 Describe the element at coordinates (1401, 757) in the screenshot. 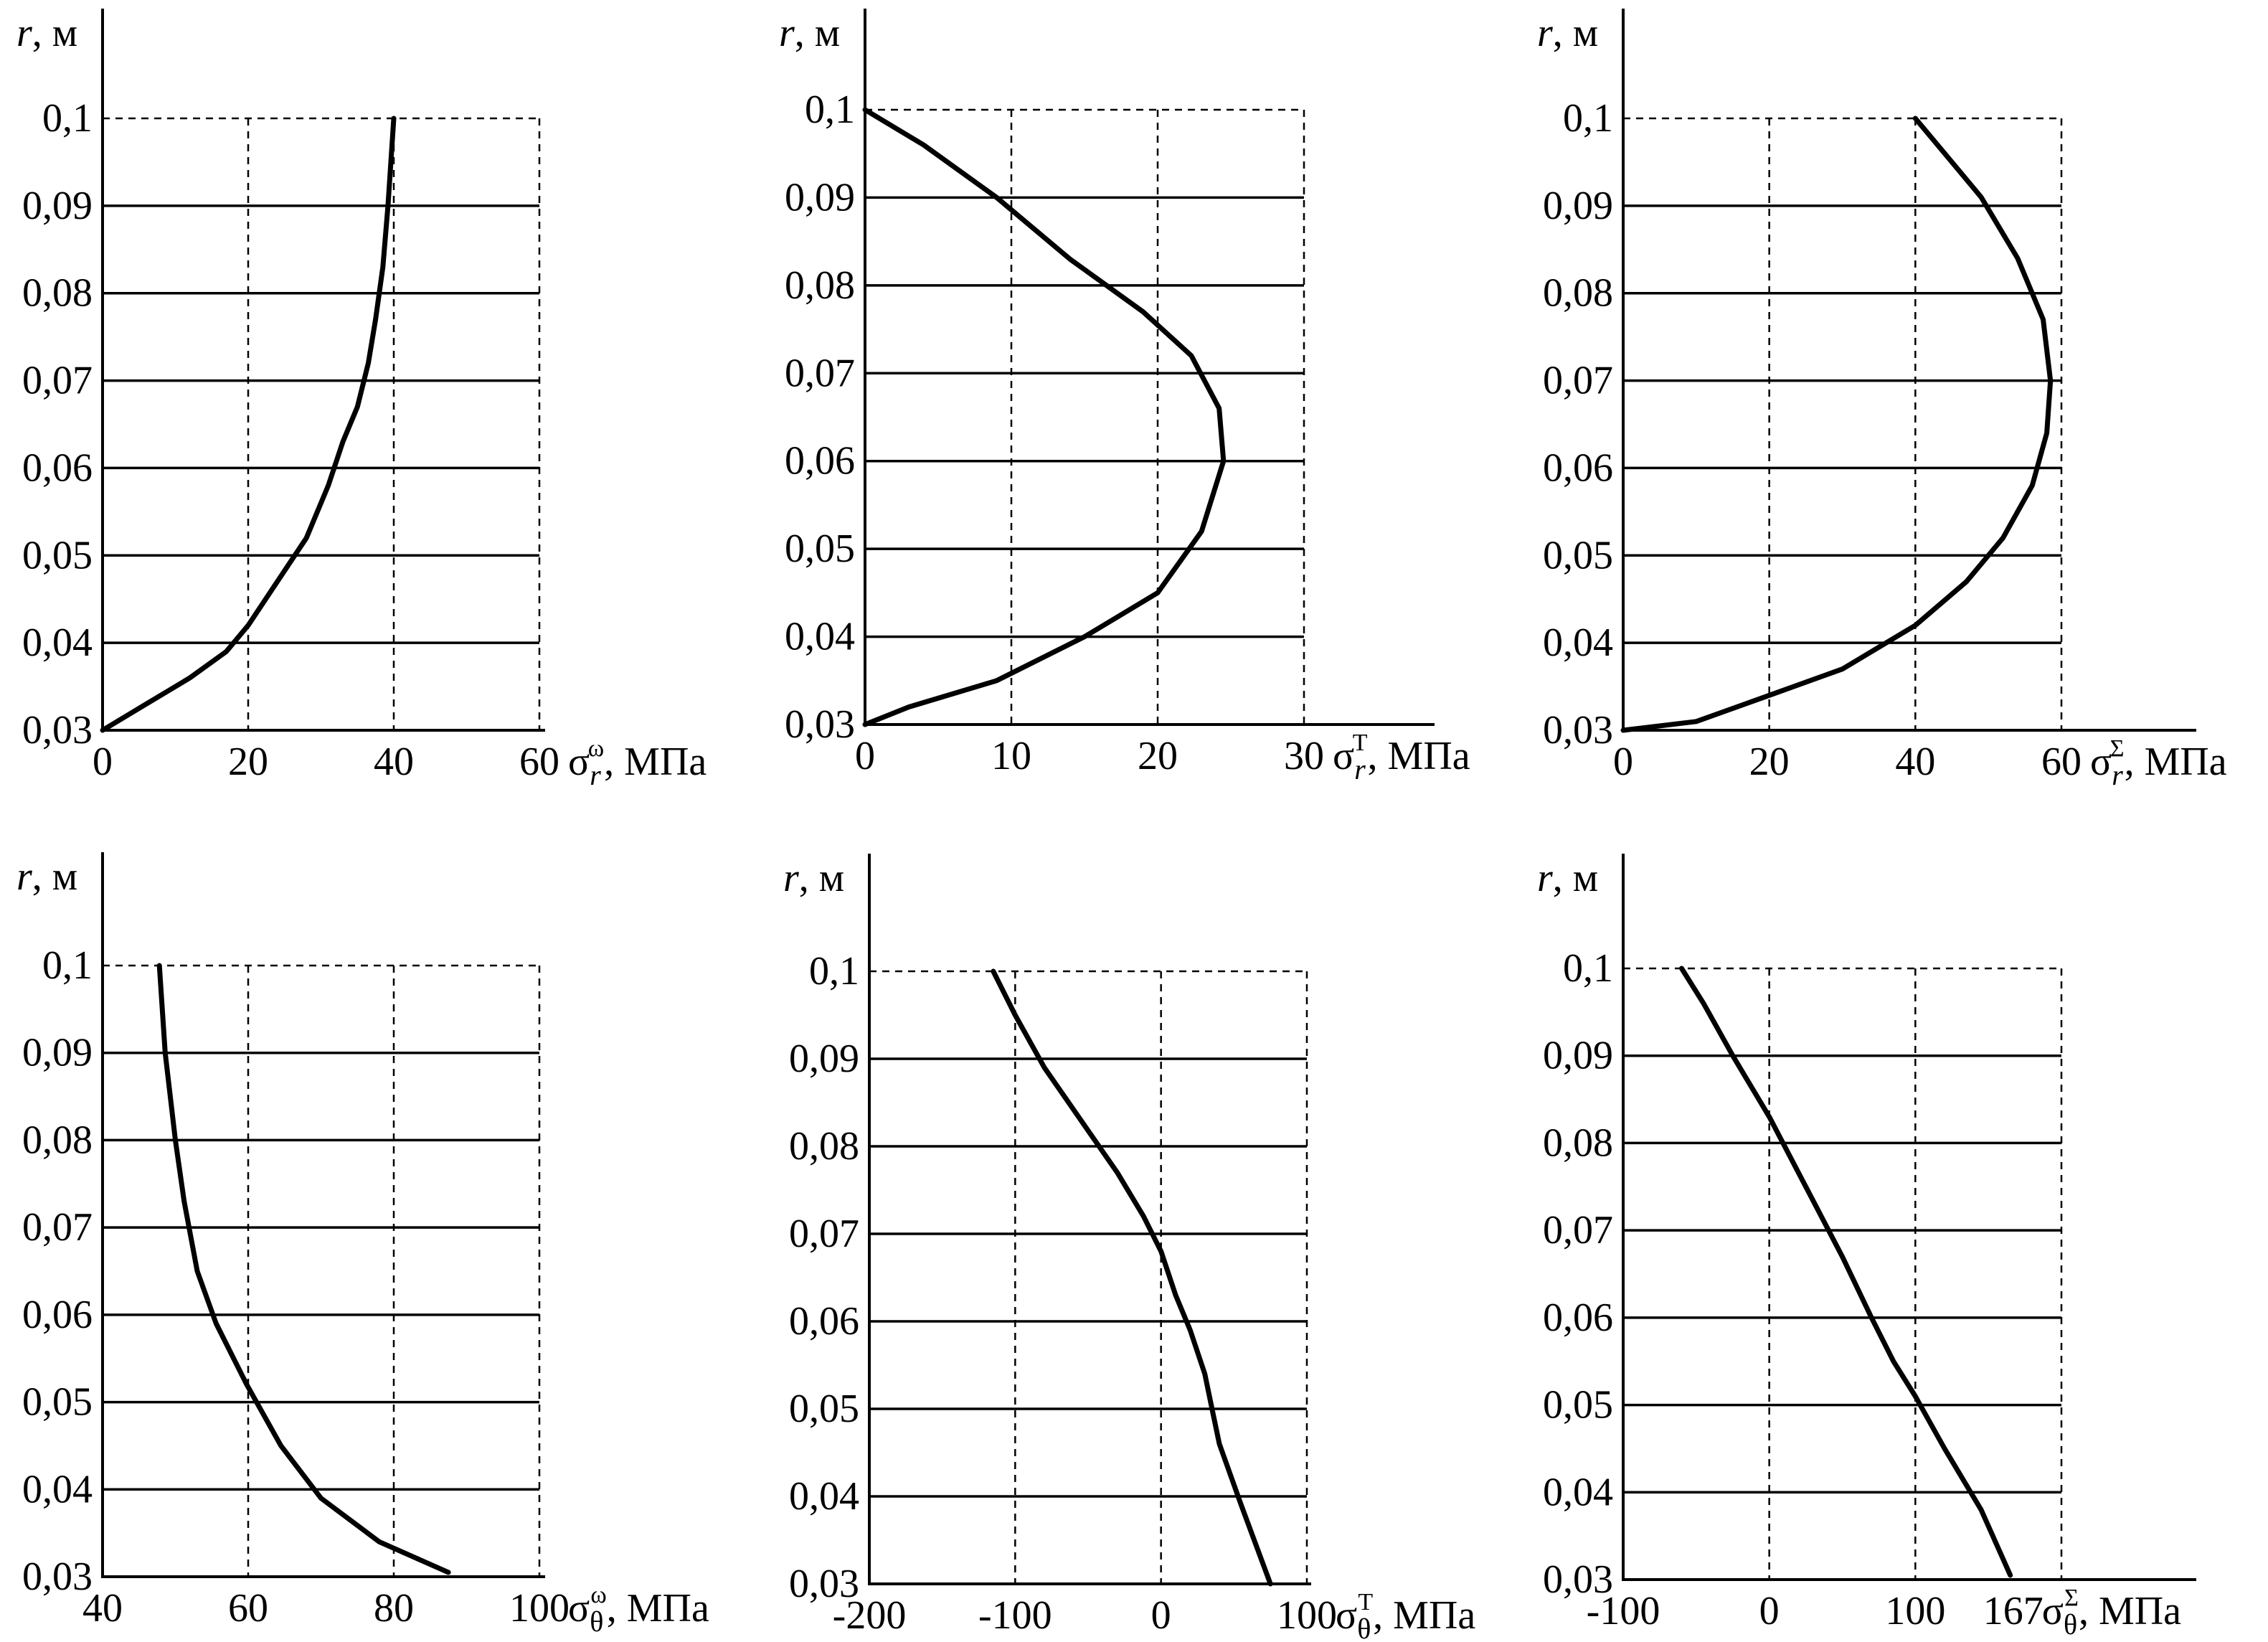

I see `x-axis-title: σrT, МПа` at that location.